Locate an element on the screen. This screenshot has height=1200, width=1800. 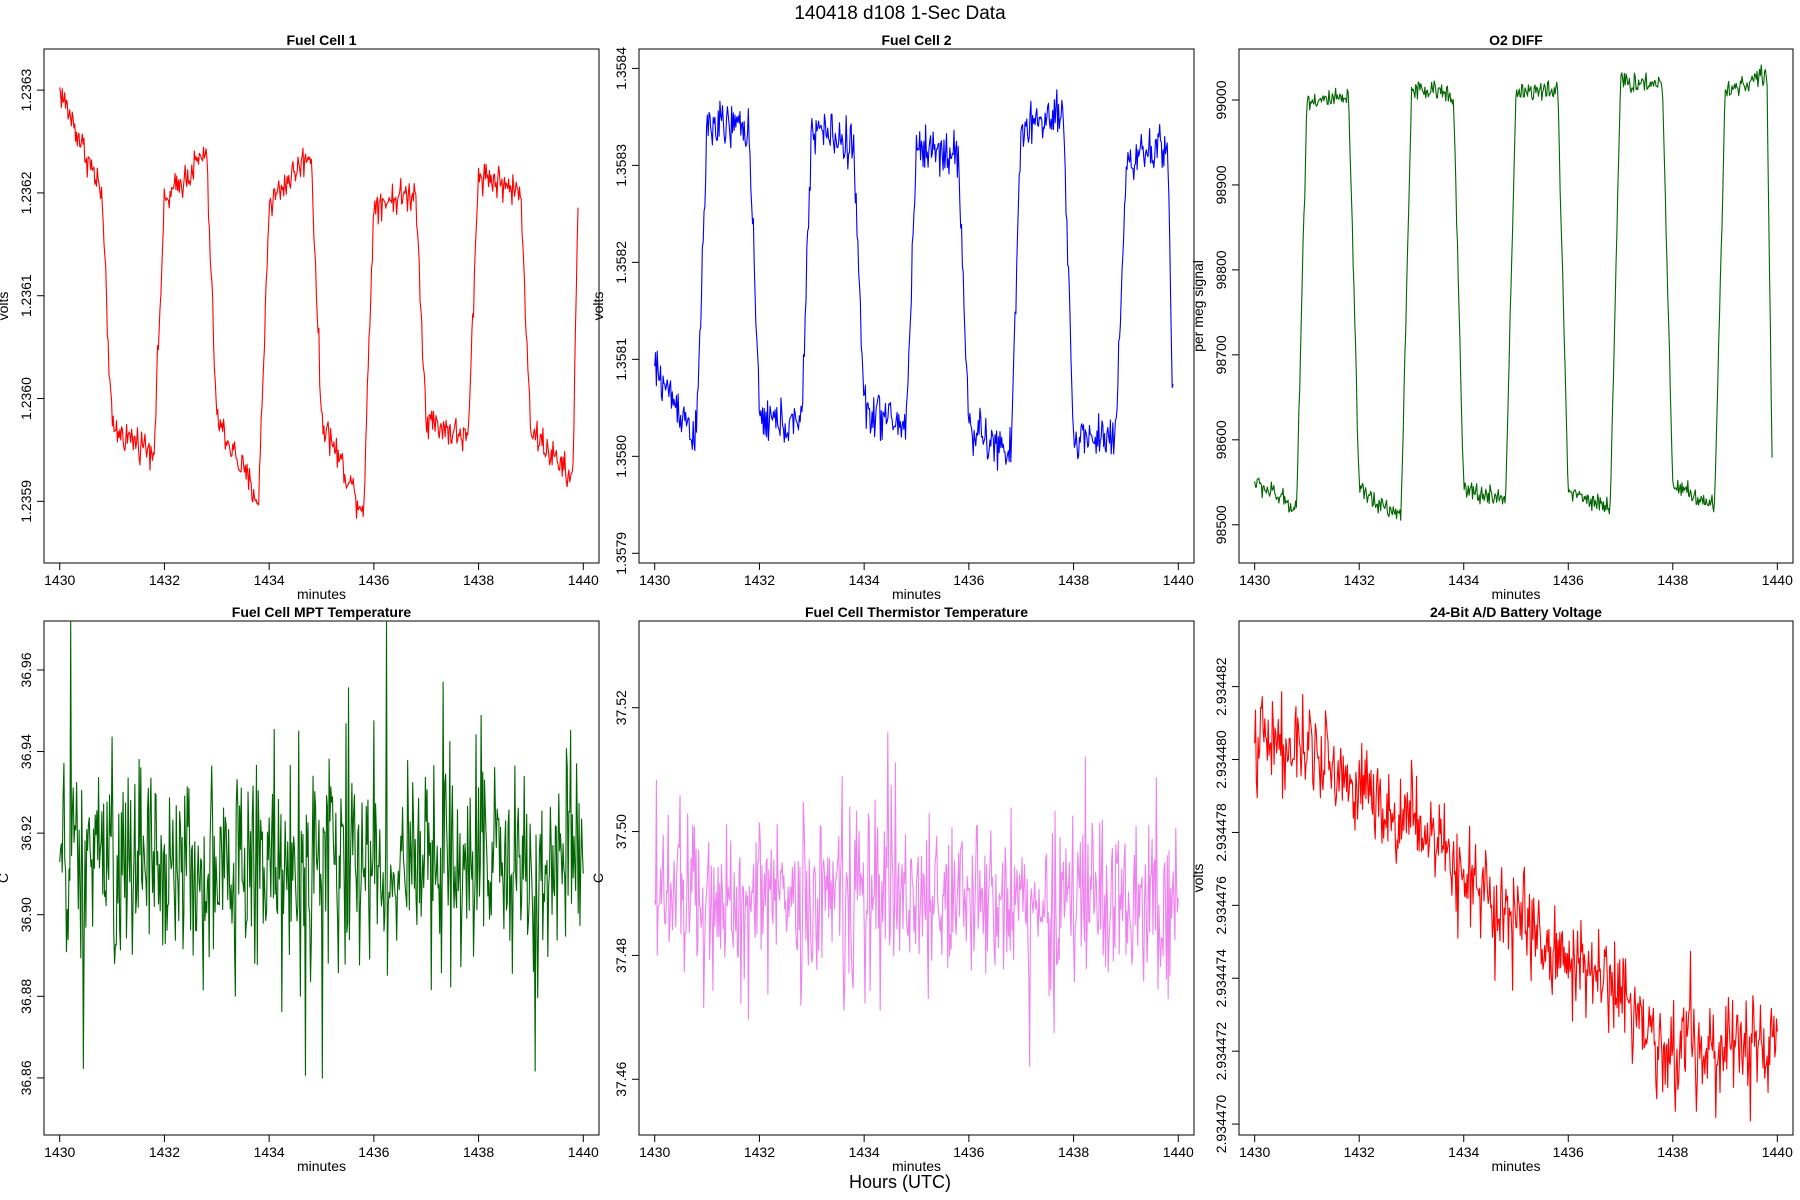
o2-diff-y-tick-label: 98600 is located at coordinates (1221, 439).